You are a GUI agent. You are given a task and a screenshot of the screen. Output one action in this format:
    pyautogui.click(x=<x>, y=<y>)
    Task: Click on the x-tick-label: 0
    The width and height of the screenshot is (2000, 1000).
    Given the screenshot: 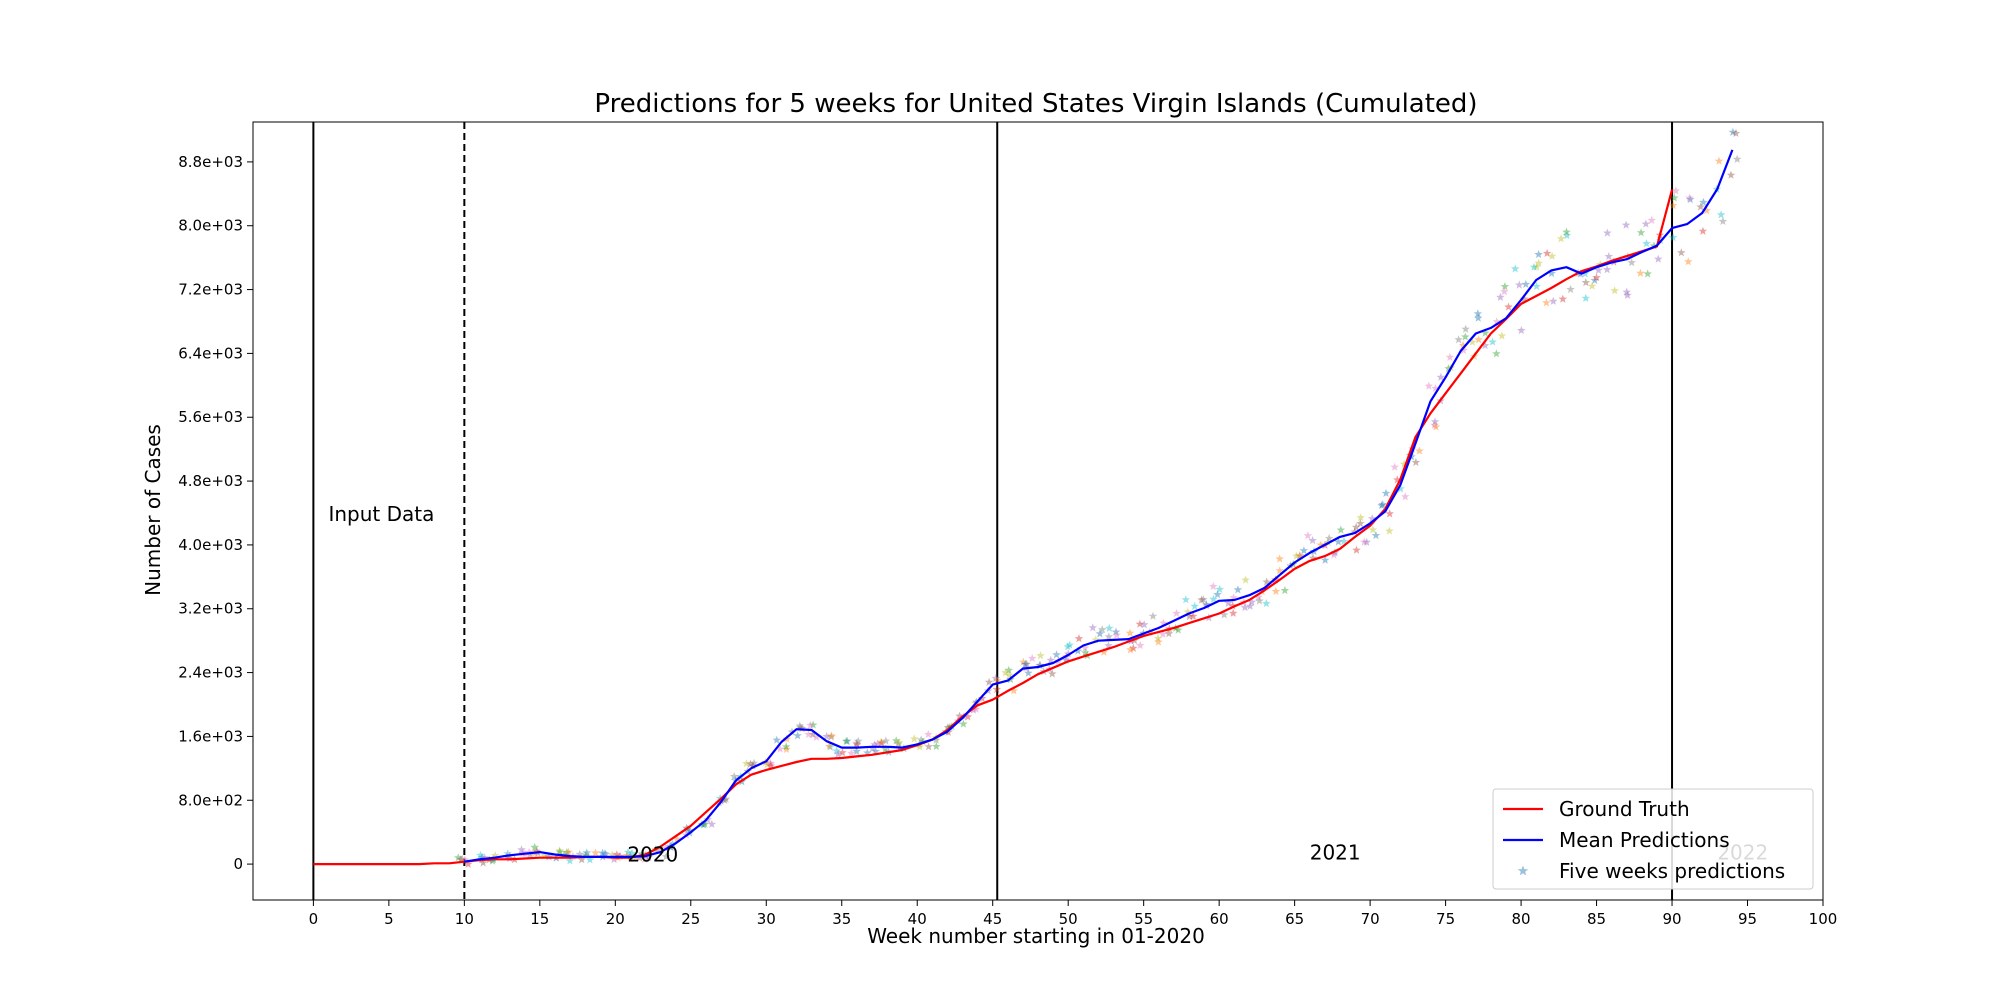 What is the action you would take?
    pyautogui.click(x=314, y=919)
    